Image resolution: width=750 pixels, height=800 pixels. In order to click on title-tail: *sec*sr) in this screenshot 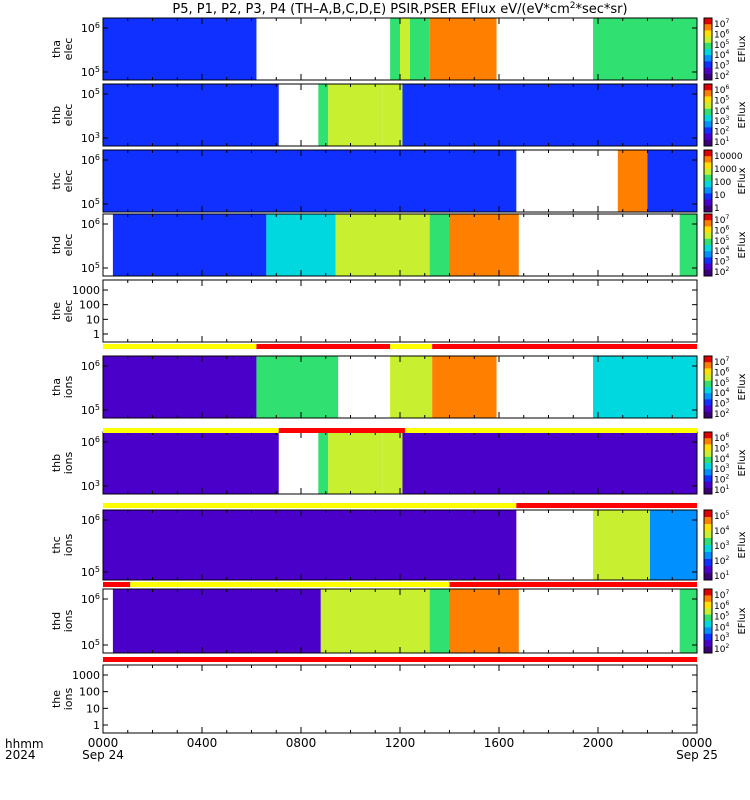, I will do `click(601, 9)`.